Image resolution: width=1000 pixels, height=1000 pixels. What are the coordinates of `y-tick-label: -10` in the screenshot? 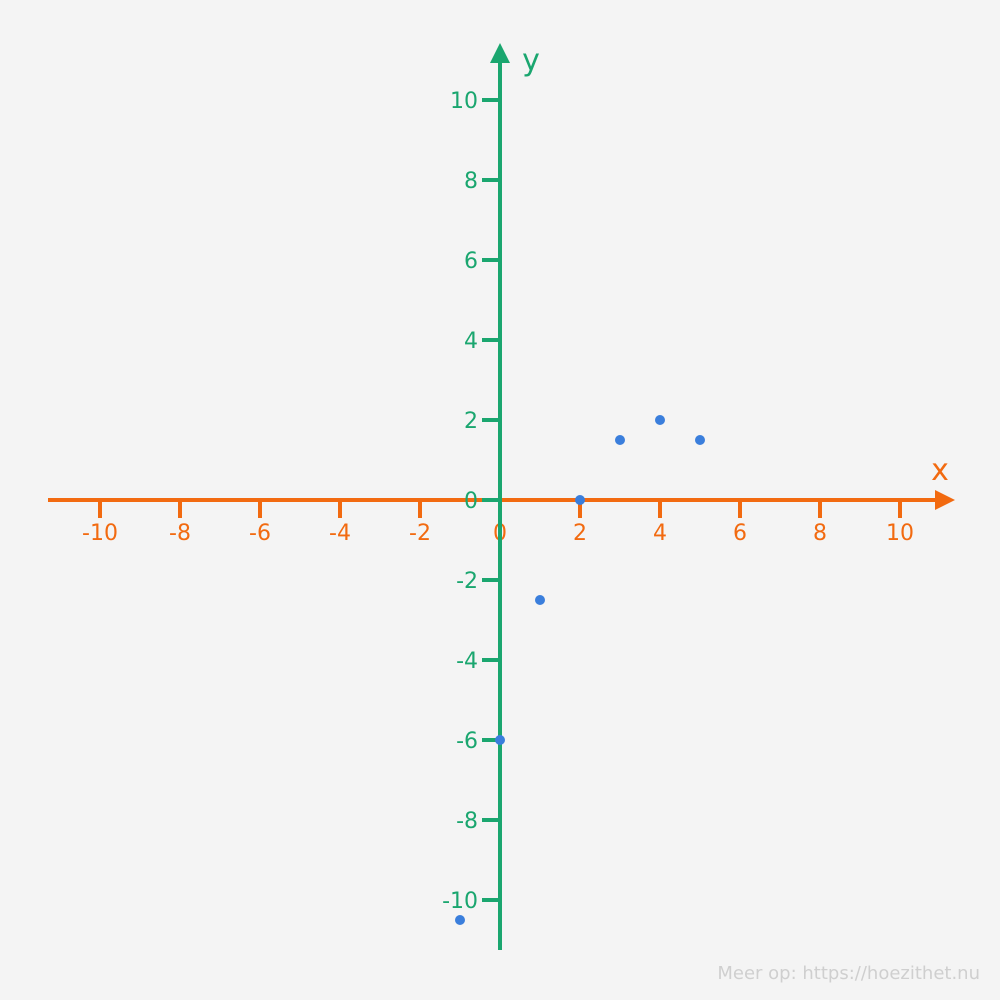 It's located at (460, 901).